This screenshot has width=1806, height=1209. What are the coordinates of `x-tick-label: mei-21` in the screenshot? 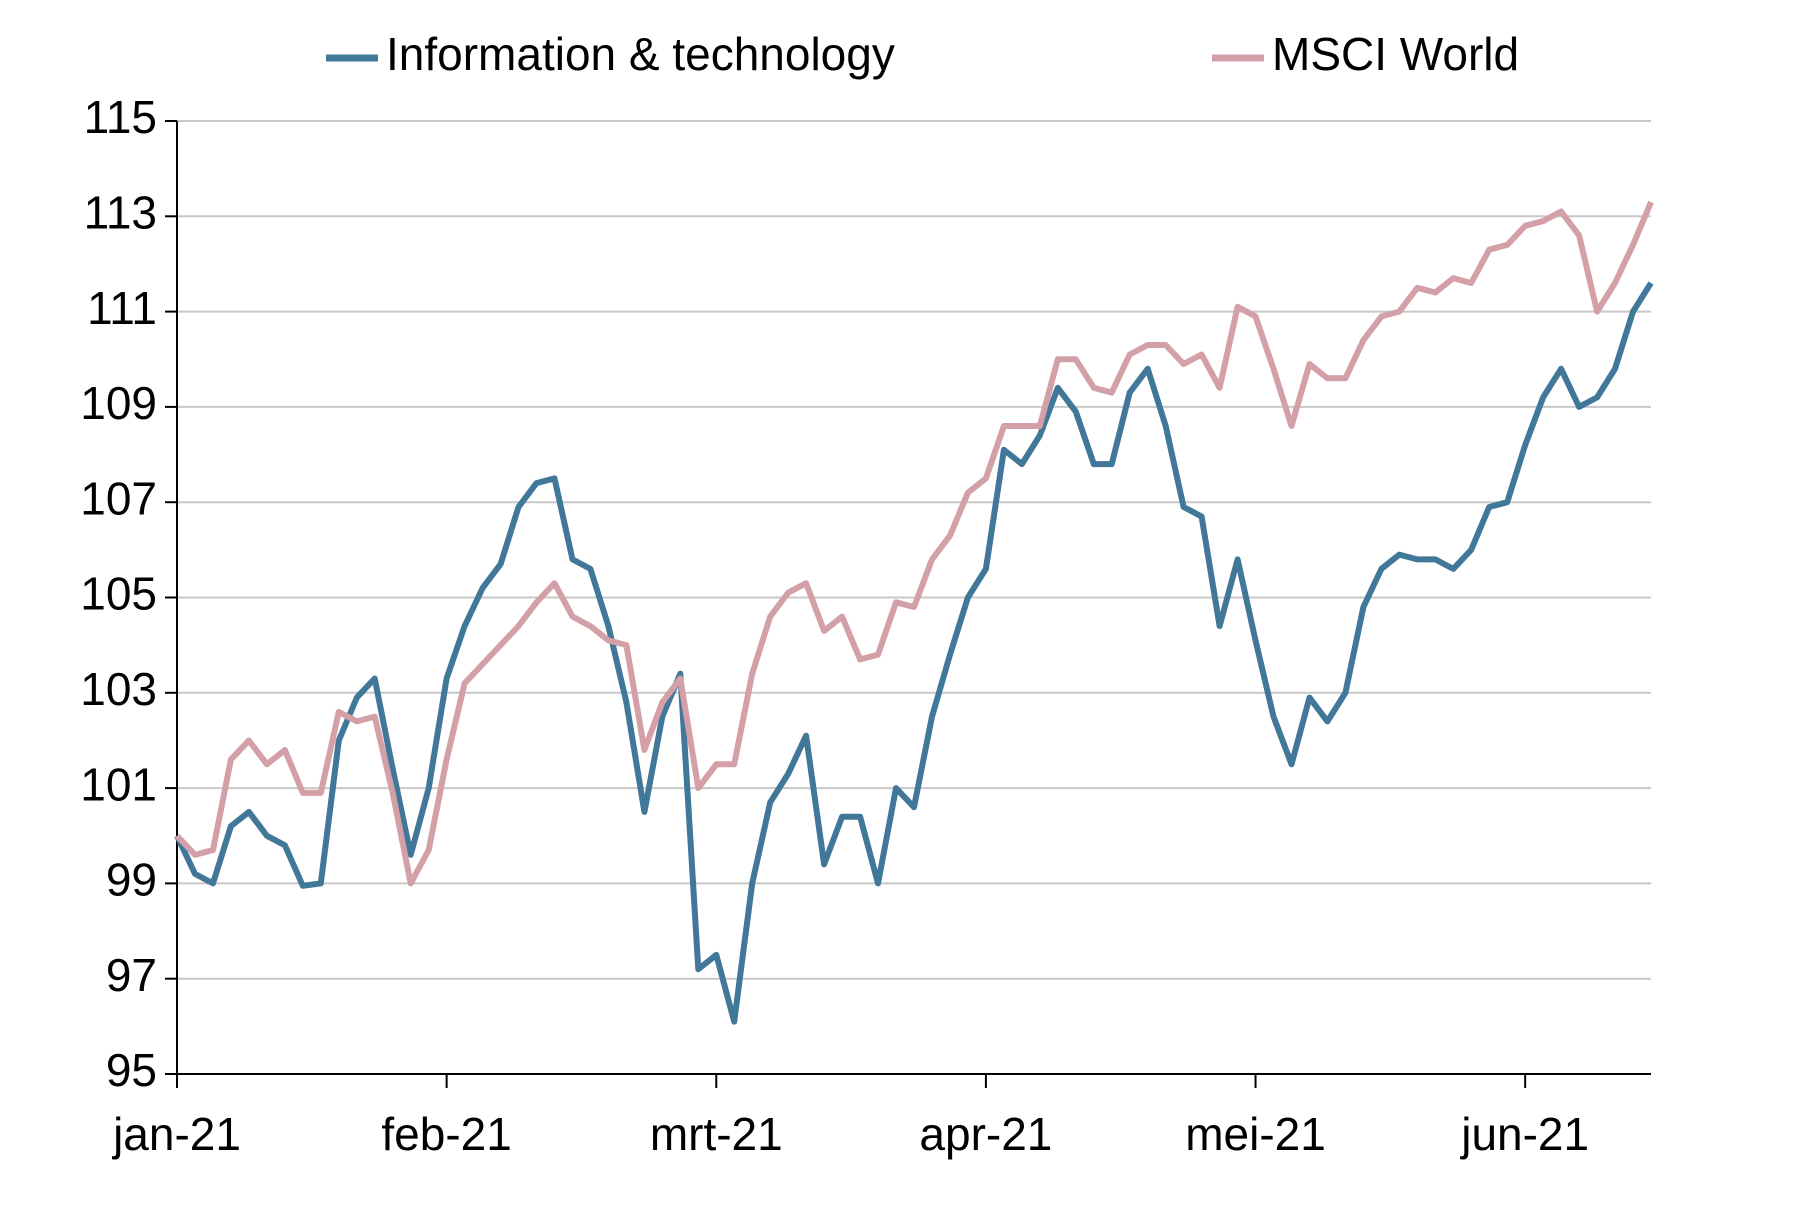 It's located at (1255, 1134).